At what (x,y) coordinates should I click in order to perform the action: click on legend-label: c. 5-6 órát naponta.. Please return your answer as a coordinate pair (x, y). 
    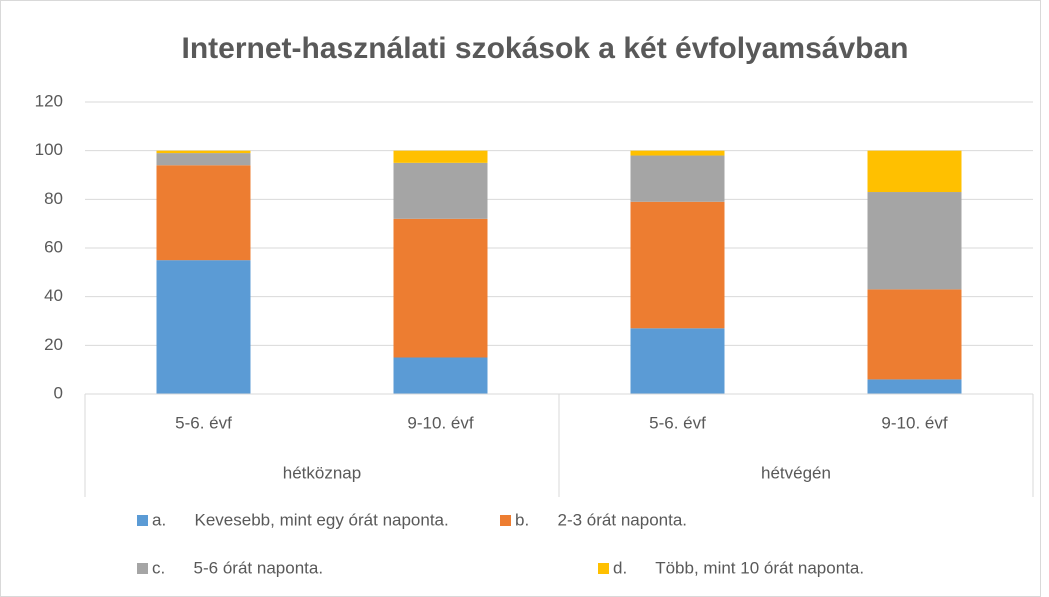
    Looking at the image, I should click on (237, 567).